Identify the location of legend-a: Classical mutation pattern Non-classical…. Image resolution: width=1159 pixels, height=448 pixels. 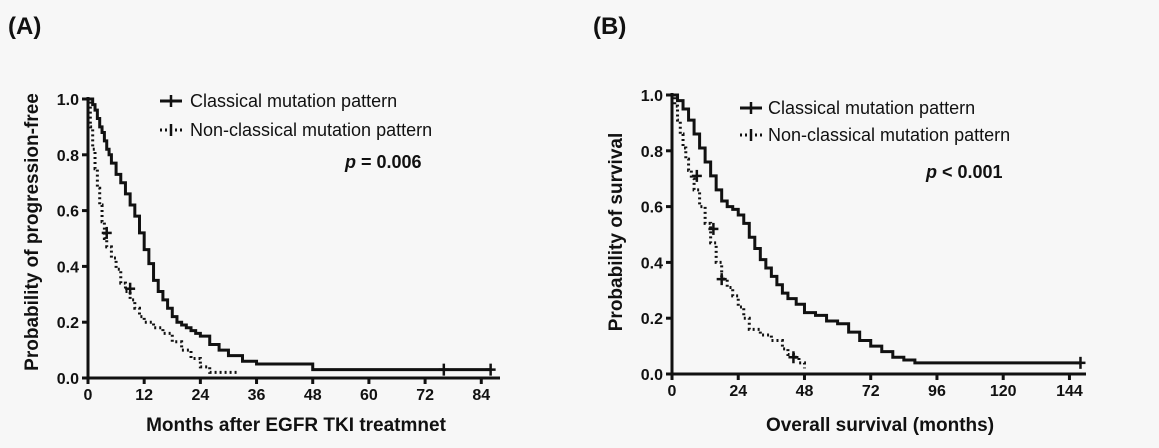
(296, 115).